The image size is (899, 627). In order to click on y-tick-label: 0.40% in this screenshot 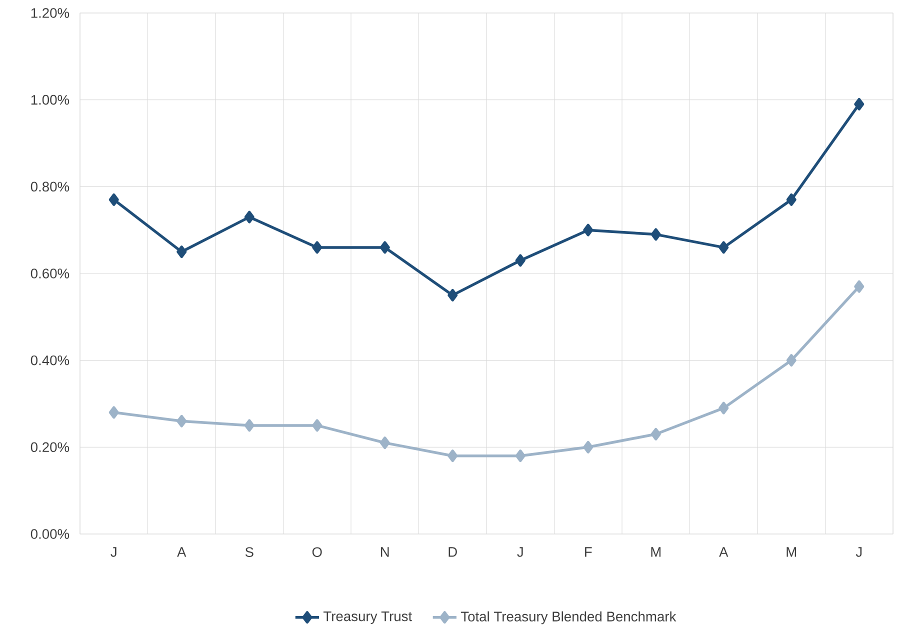, I will do `click(50, 360)`.